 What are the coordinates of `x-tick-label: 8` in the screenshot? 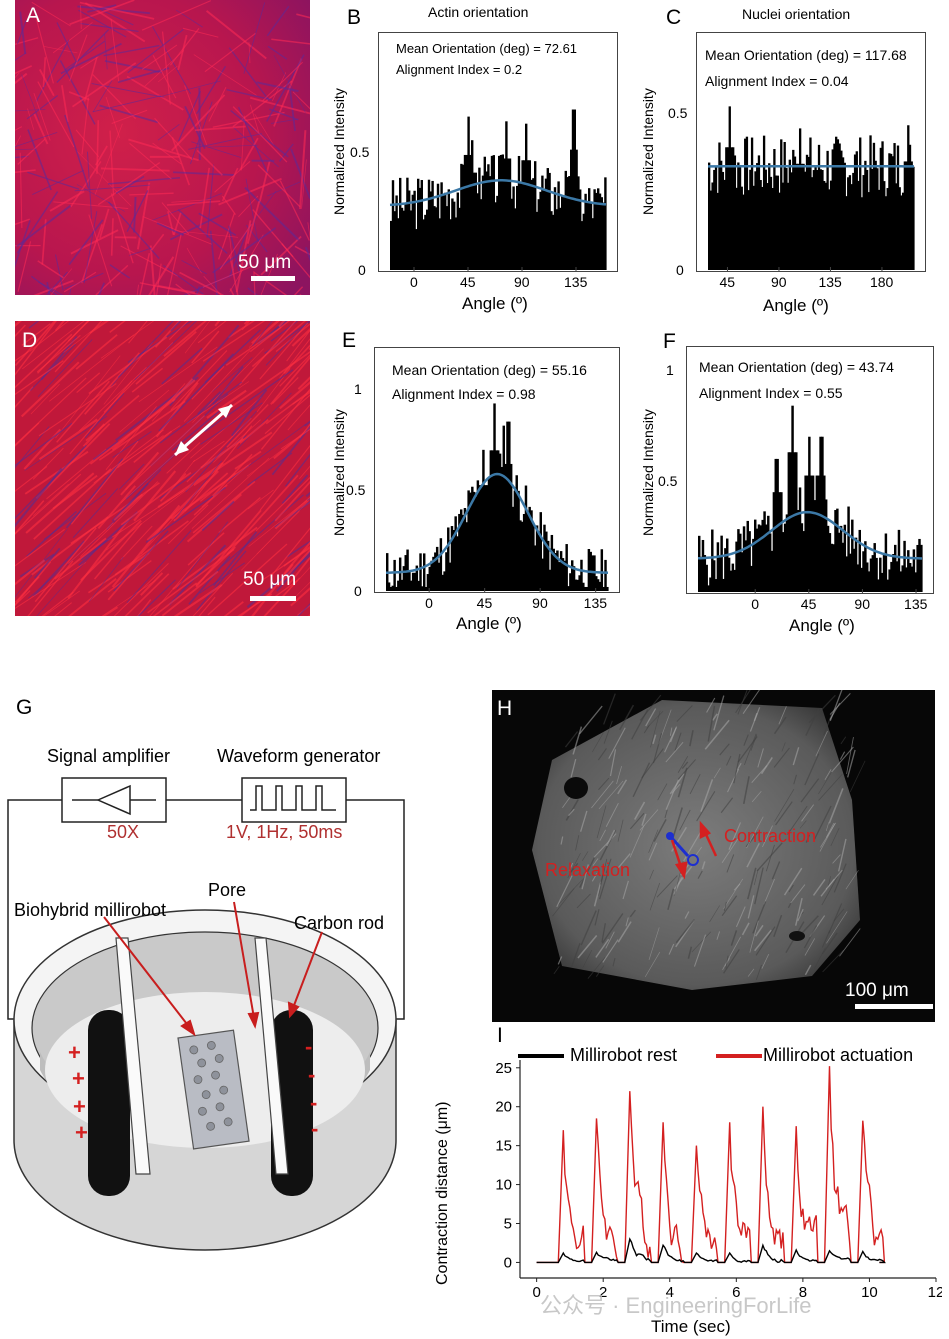 It's located at (803, 1292).